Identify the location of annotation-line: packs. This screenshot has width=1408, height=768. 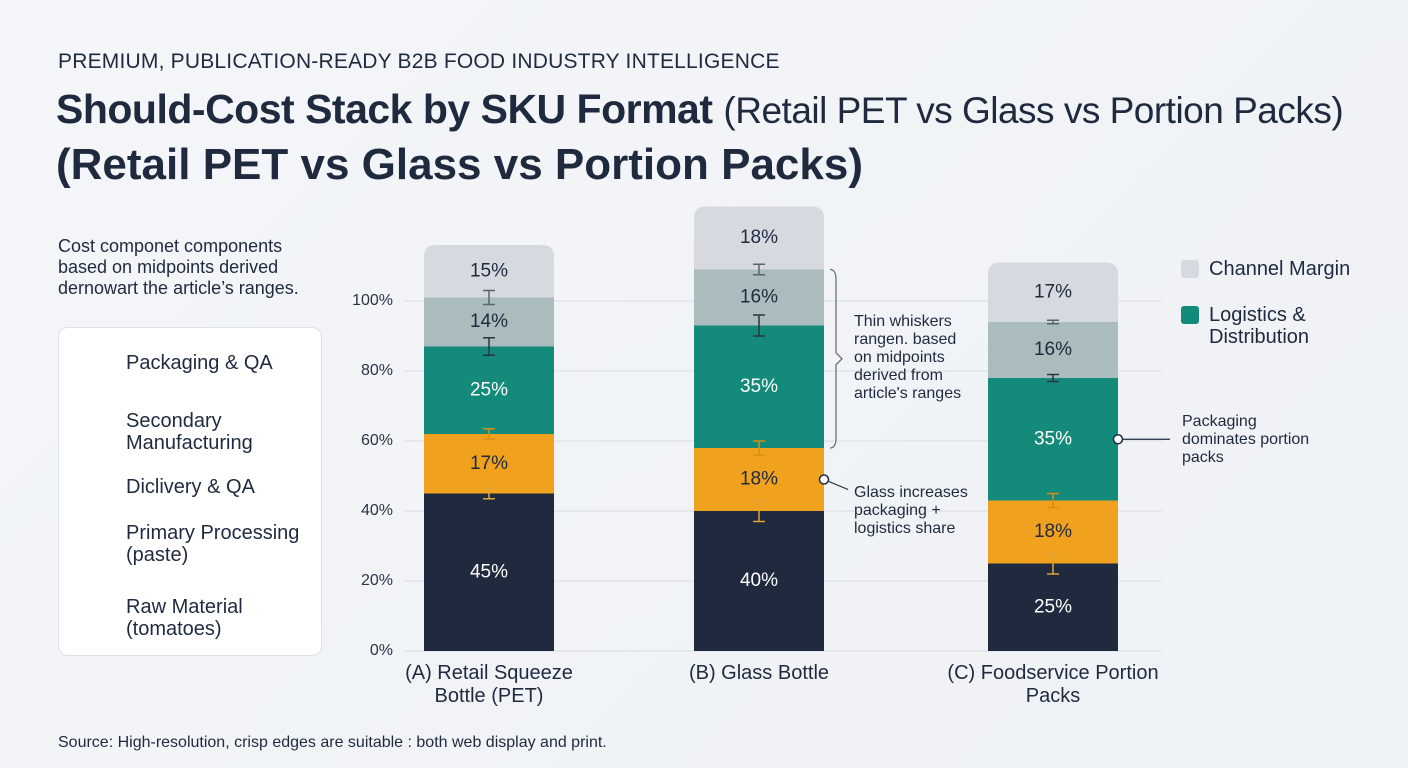
(1203, 458).